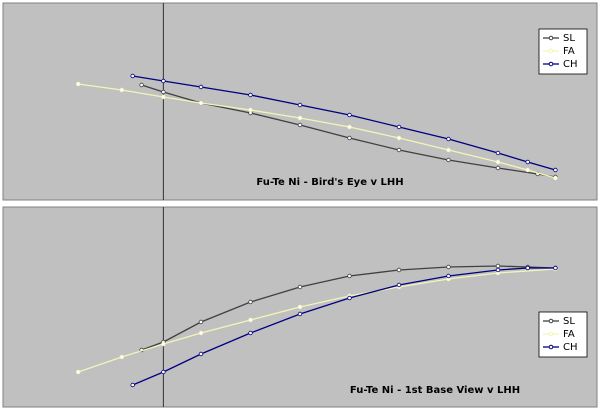  Describe the element at coordinates (329, 182) in the screenshot. I see `chart-title: Fu-Te Ni - Bird's Eye v LHH` at that location.